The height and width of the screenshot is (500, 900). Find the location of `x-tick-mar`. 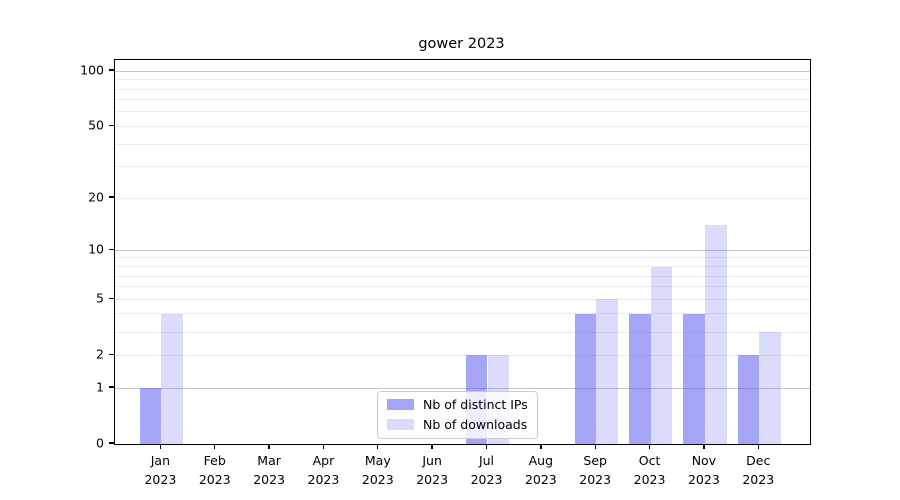

x-tick-mar is located at coordinates (269, 446).